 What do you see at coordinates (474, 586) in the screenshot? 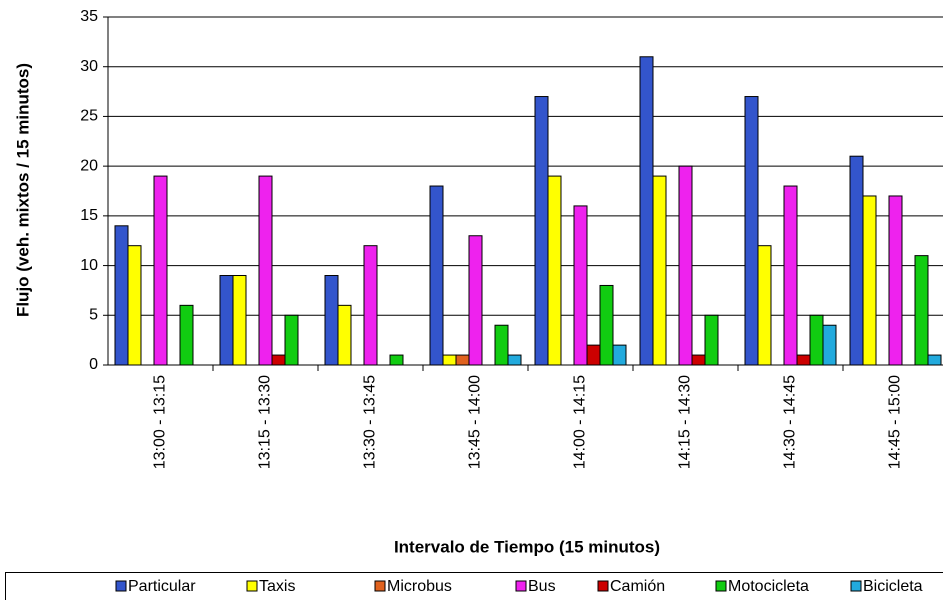
I see `legend-box` at bounding box center [474, 586].